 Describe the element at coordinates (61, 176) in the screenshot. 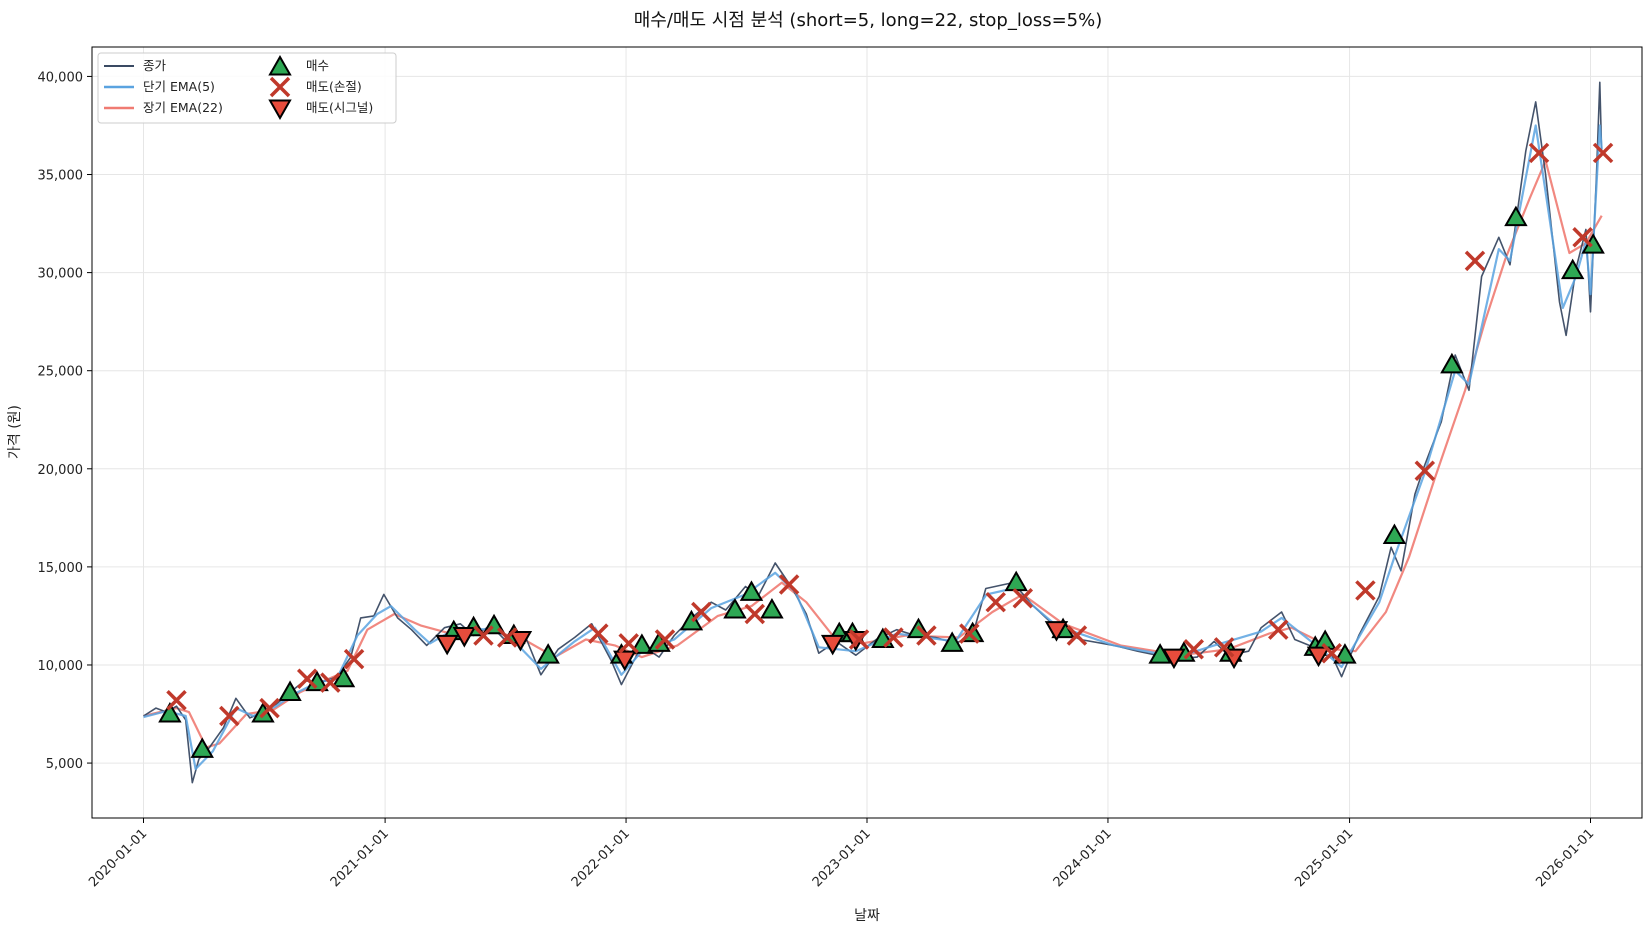

I see `y-tick-label: 35,000` at that location.